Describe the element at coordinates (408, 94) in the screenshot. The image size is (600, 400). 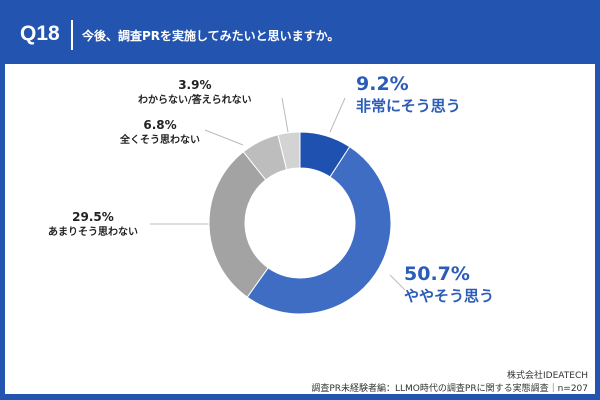
I see `label-very-much: 9.2% 非常にそう思う` at that location.